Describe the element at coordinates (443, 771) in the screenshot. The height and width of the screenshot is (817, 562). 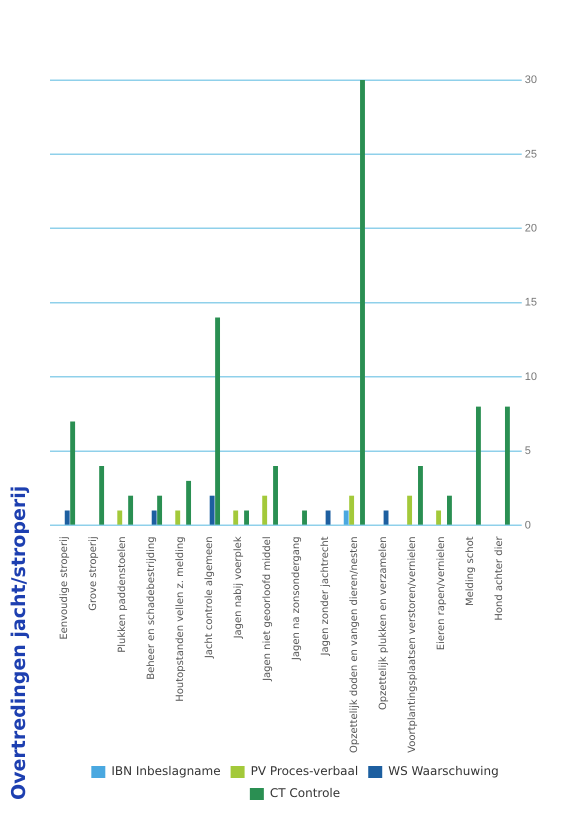
I see `legend-label: WS Waarschuwing` at that location.